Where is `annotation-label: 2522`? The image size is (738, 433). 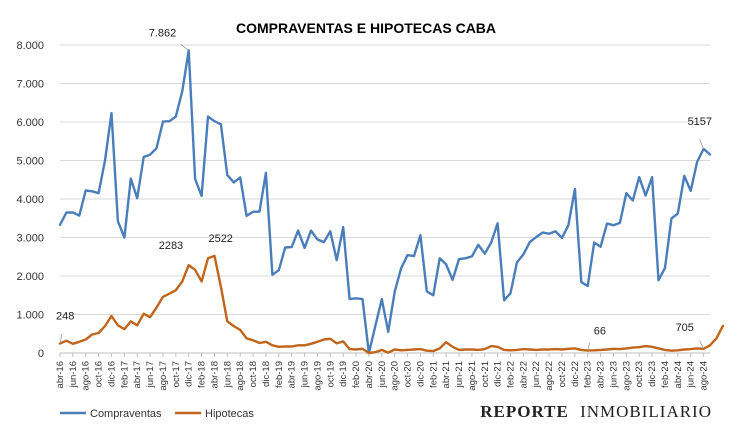
annotation-label: 2522 is located at coordinates (220, 239).